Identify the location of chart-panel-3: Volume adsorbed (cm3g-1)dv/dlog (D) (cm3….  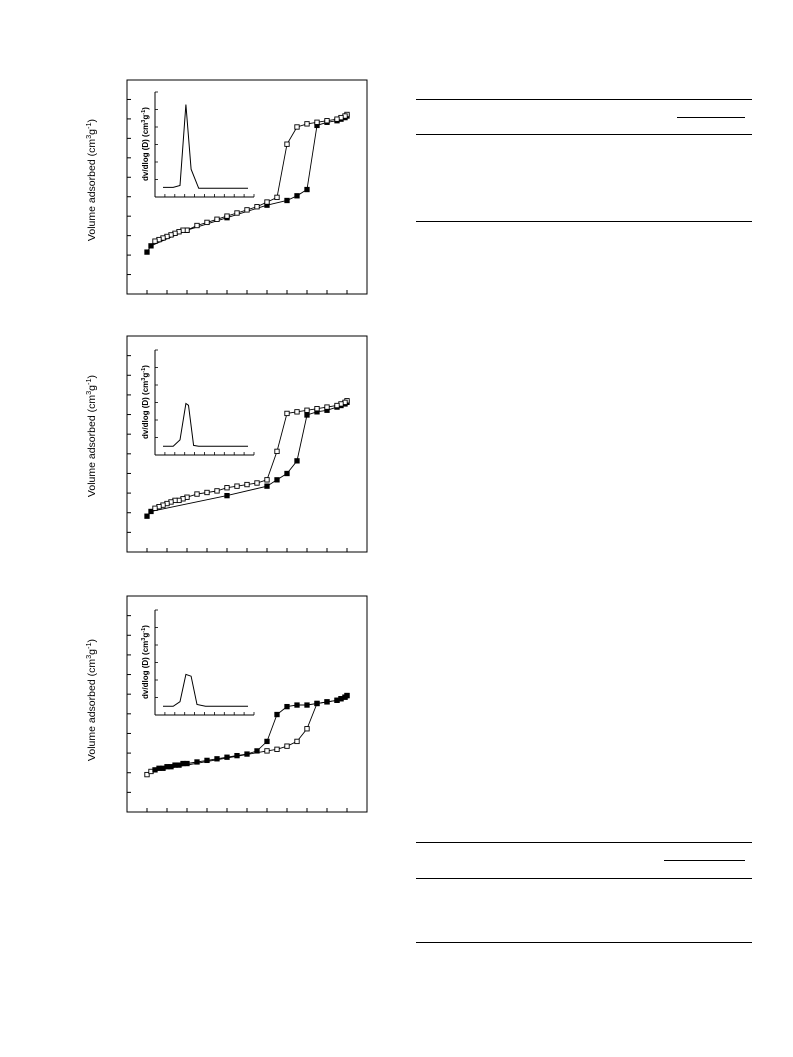
(226, 704).